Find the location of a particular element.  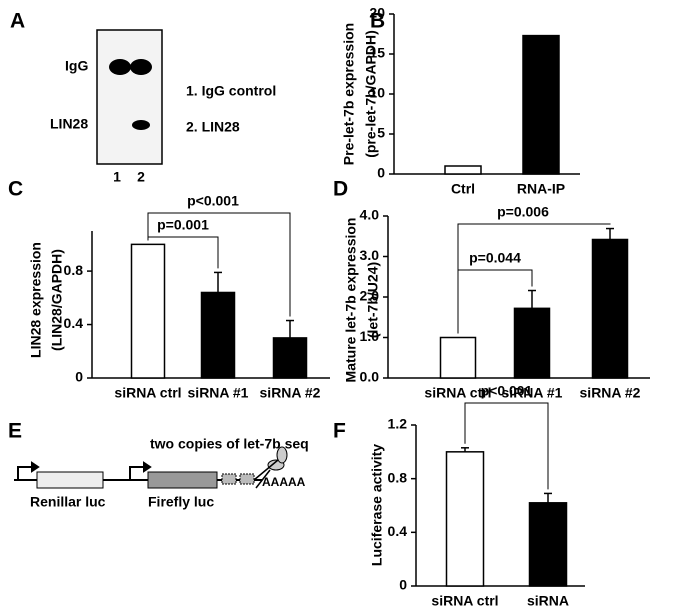

panel-letter: C is located at coordinates (15, 189).